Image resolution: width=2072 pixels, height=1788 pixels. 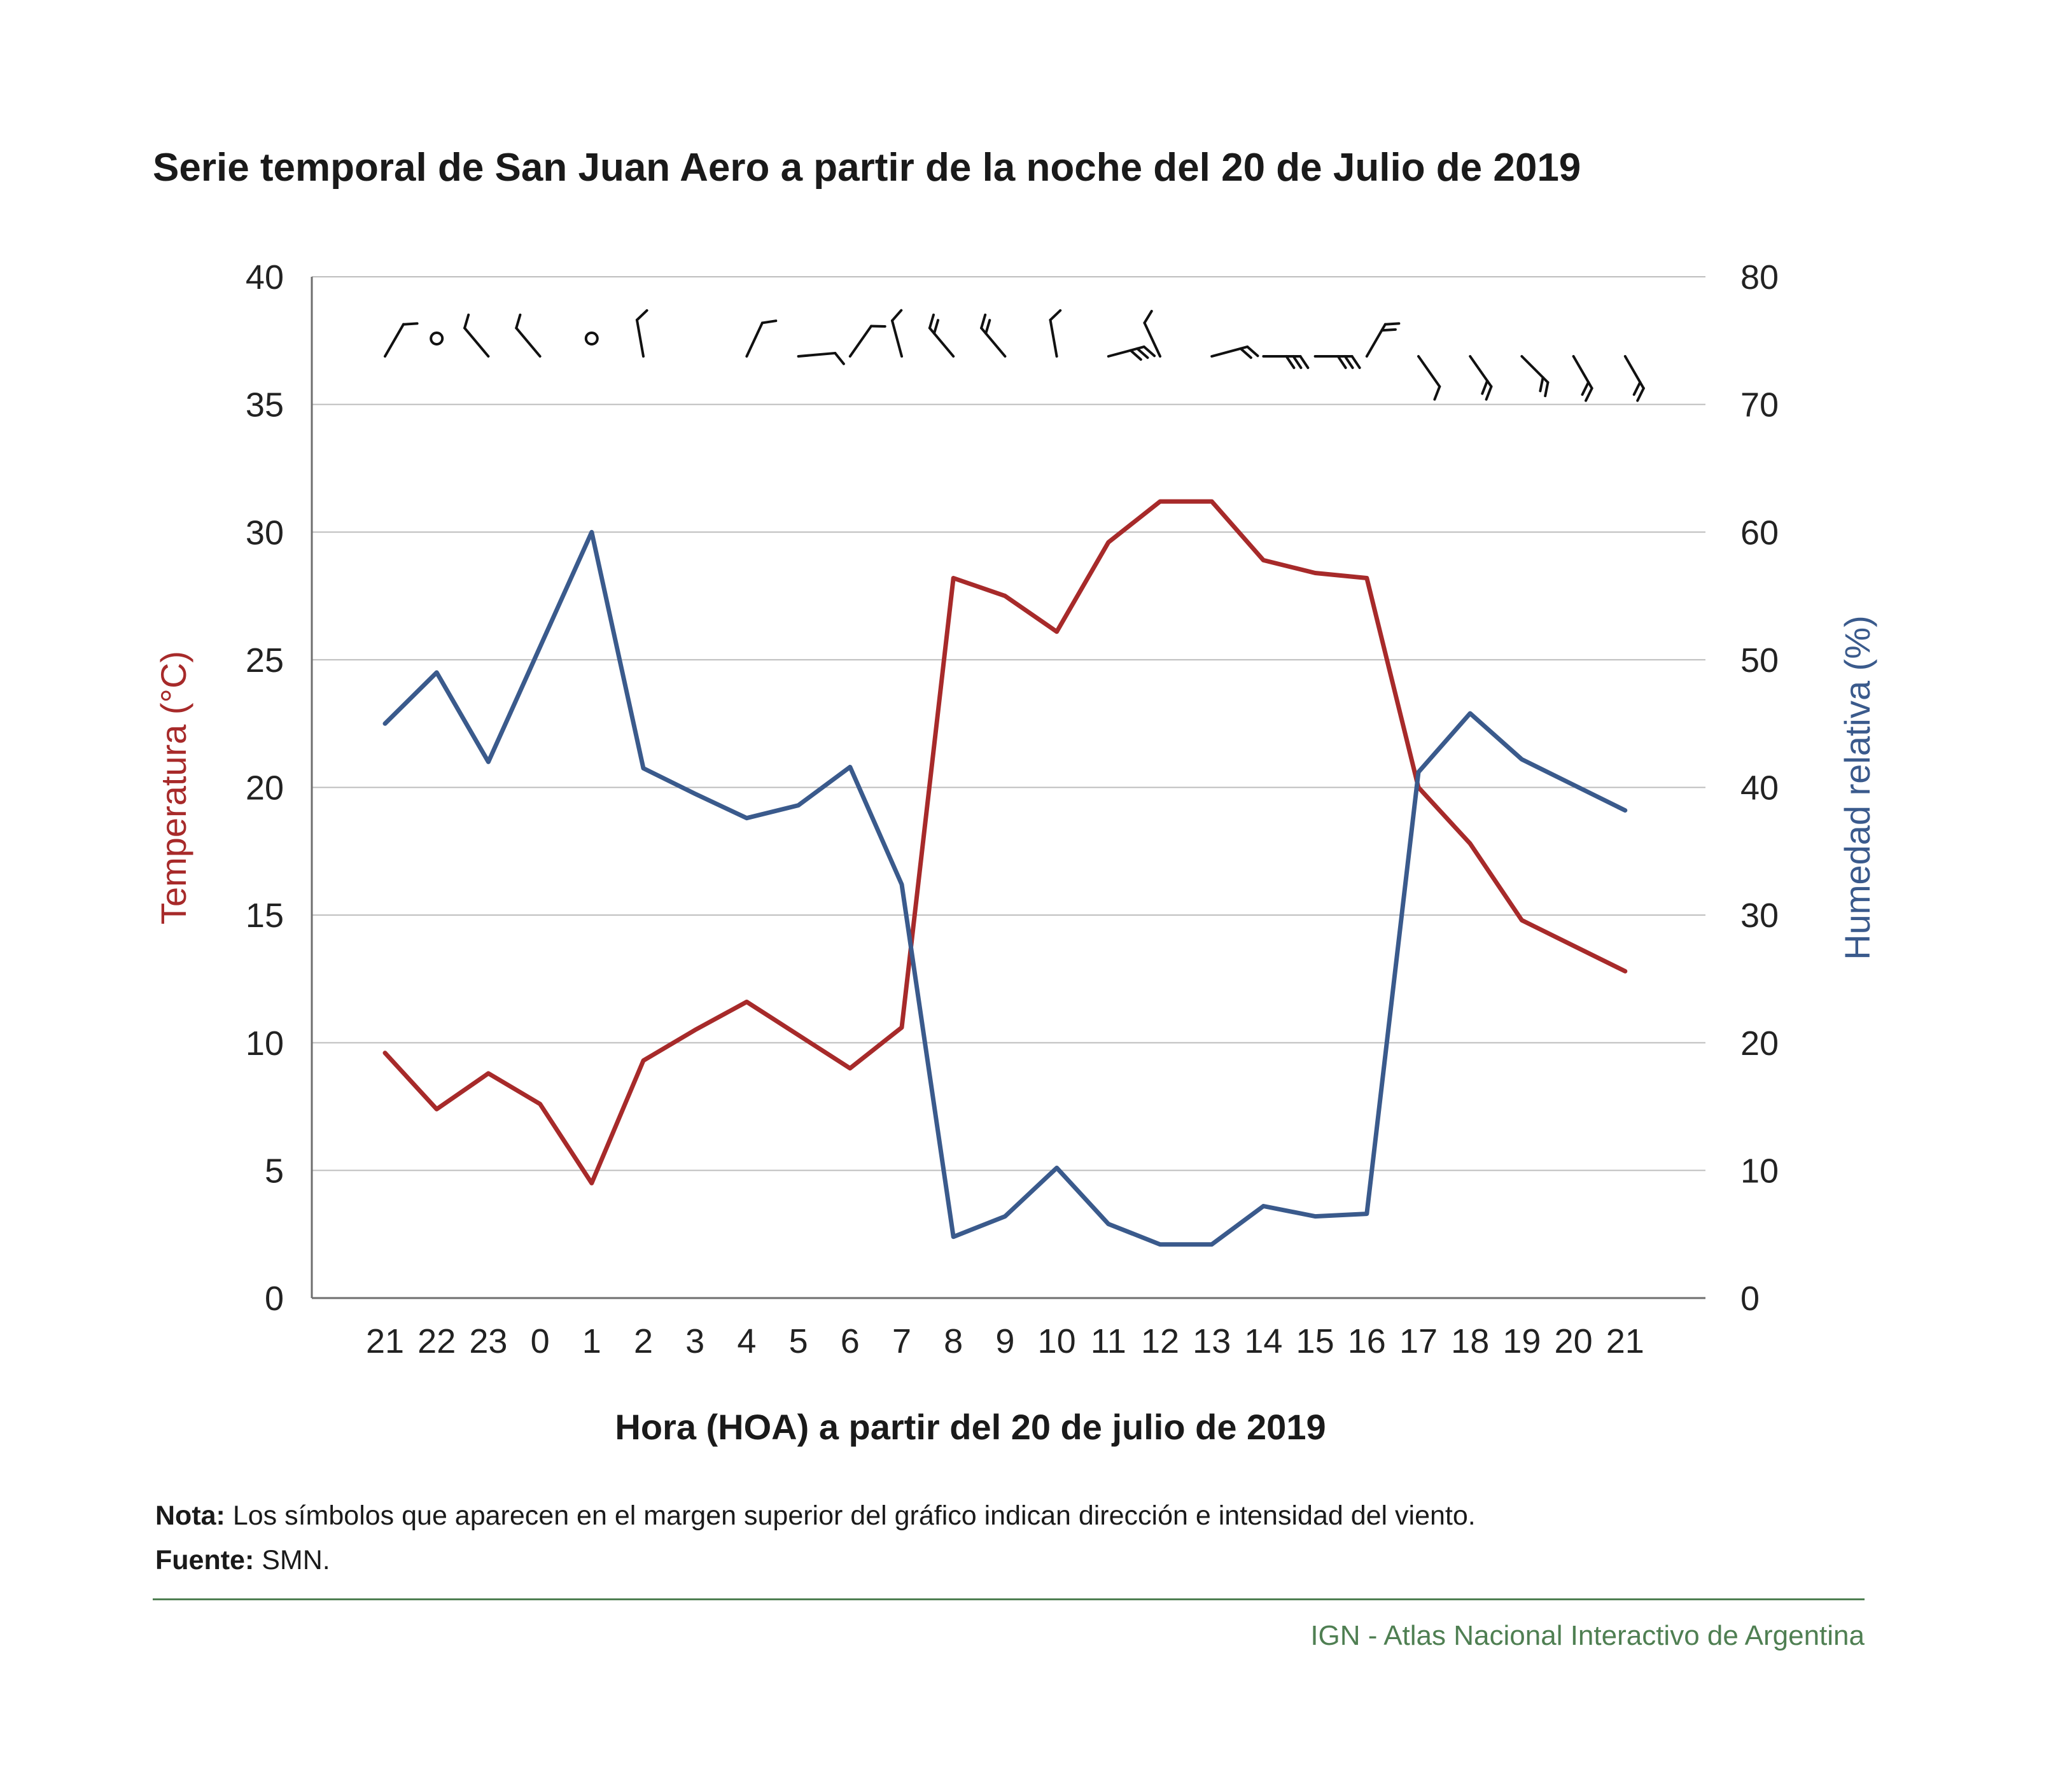 I want to click on y-right-tick-label: 10, so click(x=1759, y=1171).